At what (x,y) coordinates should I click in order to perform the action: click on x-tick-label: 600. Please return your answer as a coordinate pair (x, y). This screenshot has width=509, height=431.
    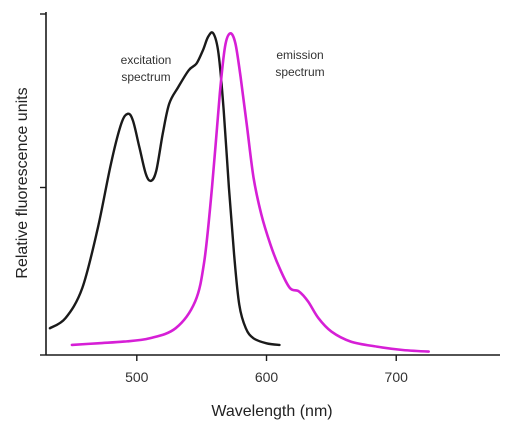
    Looking at the image, I should click on (267, 377).